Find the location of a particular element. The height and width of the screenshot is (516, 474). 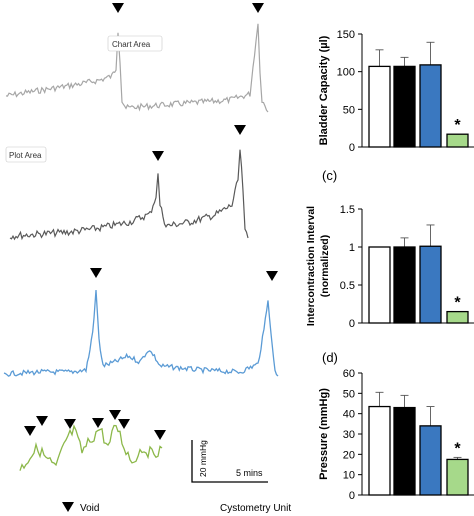

y-tick-label: 20 is located at coordinates (349, 455).